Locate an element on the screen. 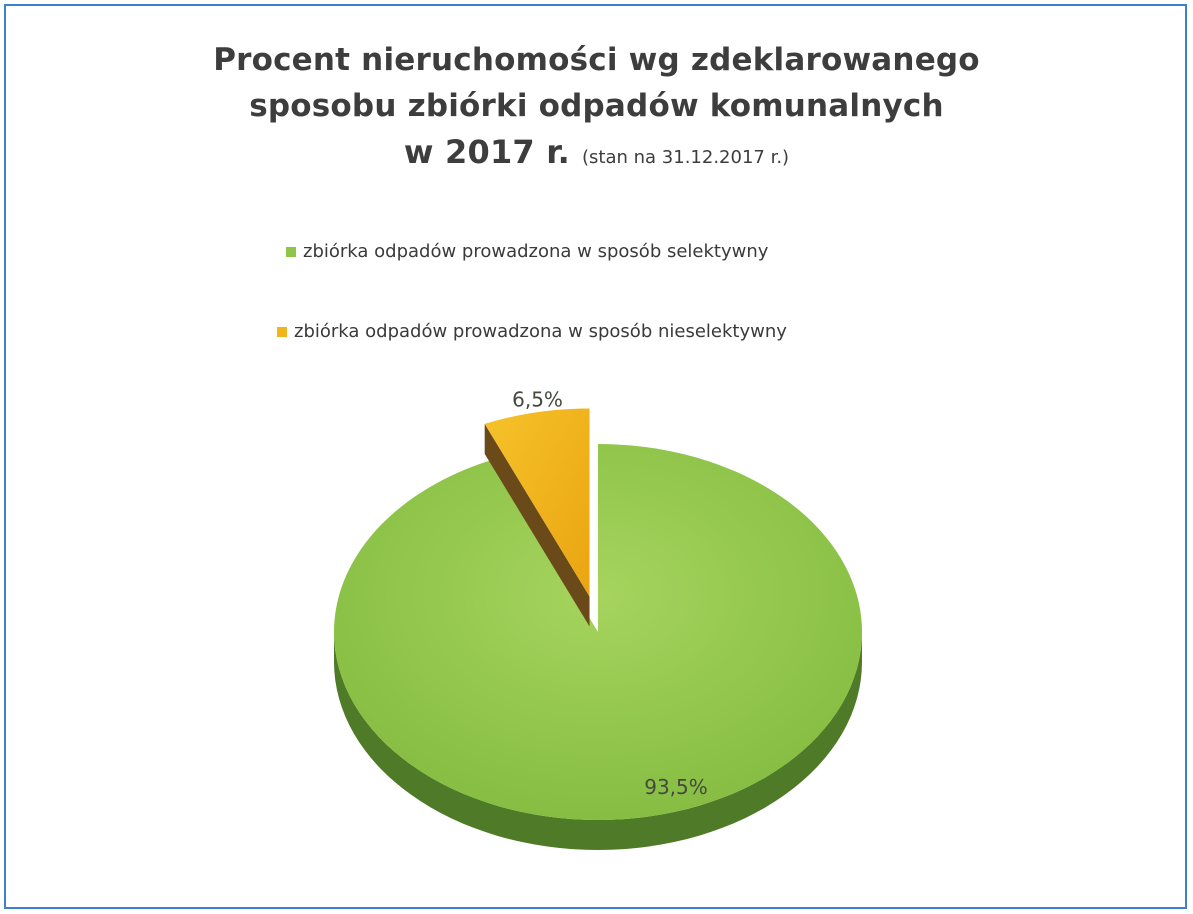 Image resolution: width=1193 pixels, height=914 pixels. pie-slice-nonselective-side is located at coordinates (537, 525).